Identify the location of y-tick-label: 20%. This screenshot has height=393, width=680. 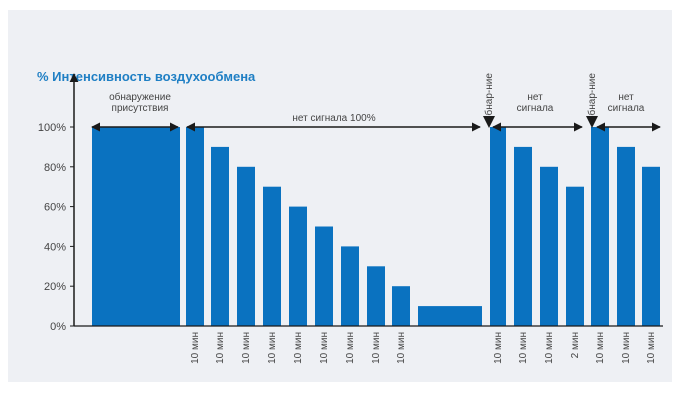
(55, 287).